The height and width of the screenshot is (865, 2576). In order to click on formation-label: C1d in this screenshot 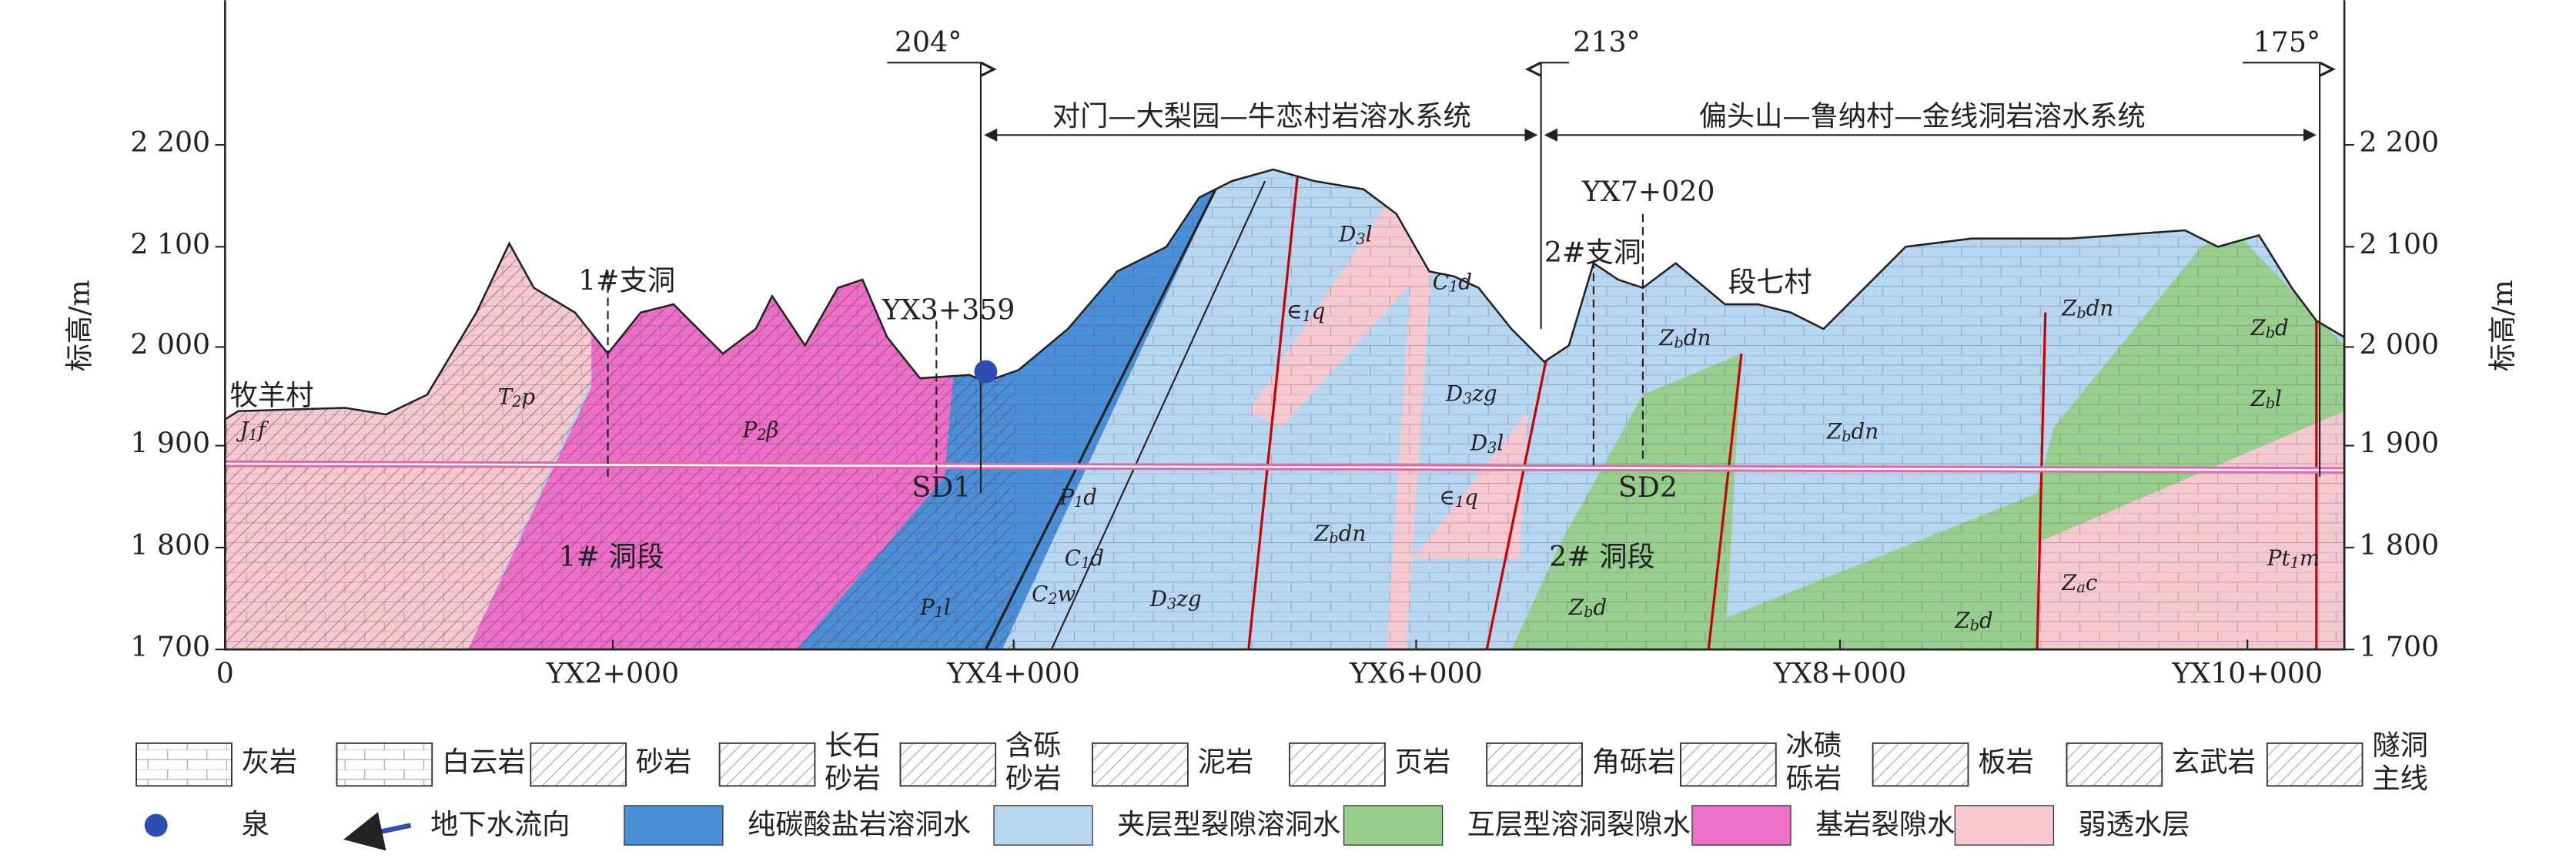, I will do `click(1084, 558)`.